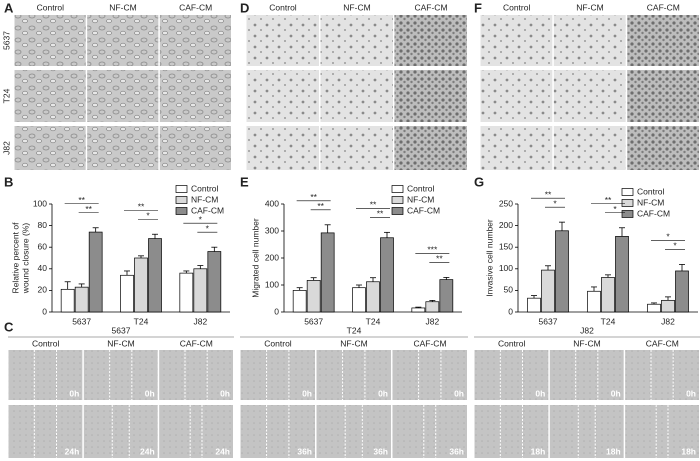 This screenshot has width=700, height=461. I want to click on y-tick-label: 200, so click(272, 257).